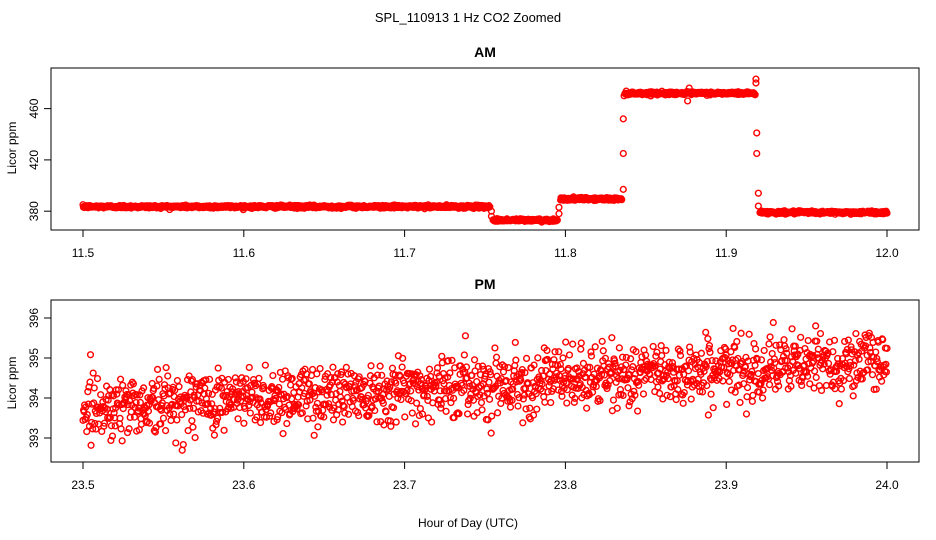  I want to click on pm-x-tick-label: 23.5, so click(83, 485).